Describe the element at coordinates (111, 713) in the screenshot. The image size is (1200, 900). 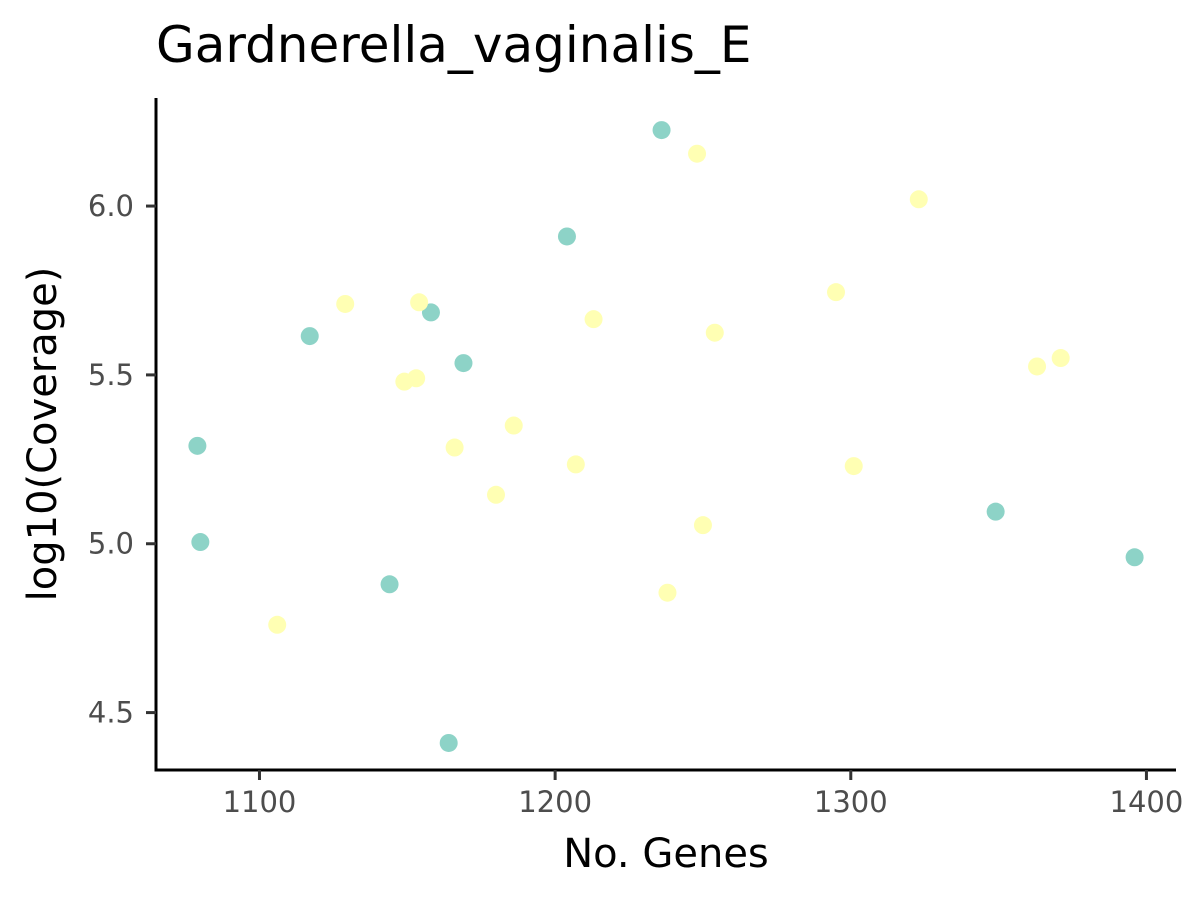
I see `y-tick-label: 4.5` at that location.